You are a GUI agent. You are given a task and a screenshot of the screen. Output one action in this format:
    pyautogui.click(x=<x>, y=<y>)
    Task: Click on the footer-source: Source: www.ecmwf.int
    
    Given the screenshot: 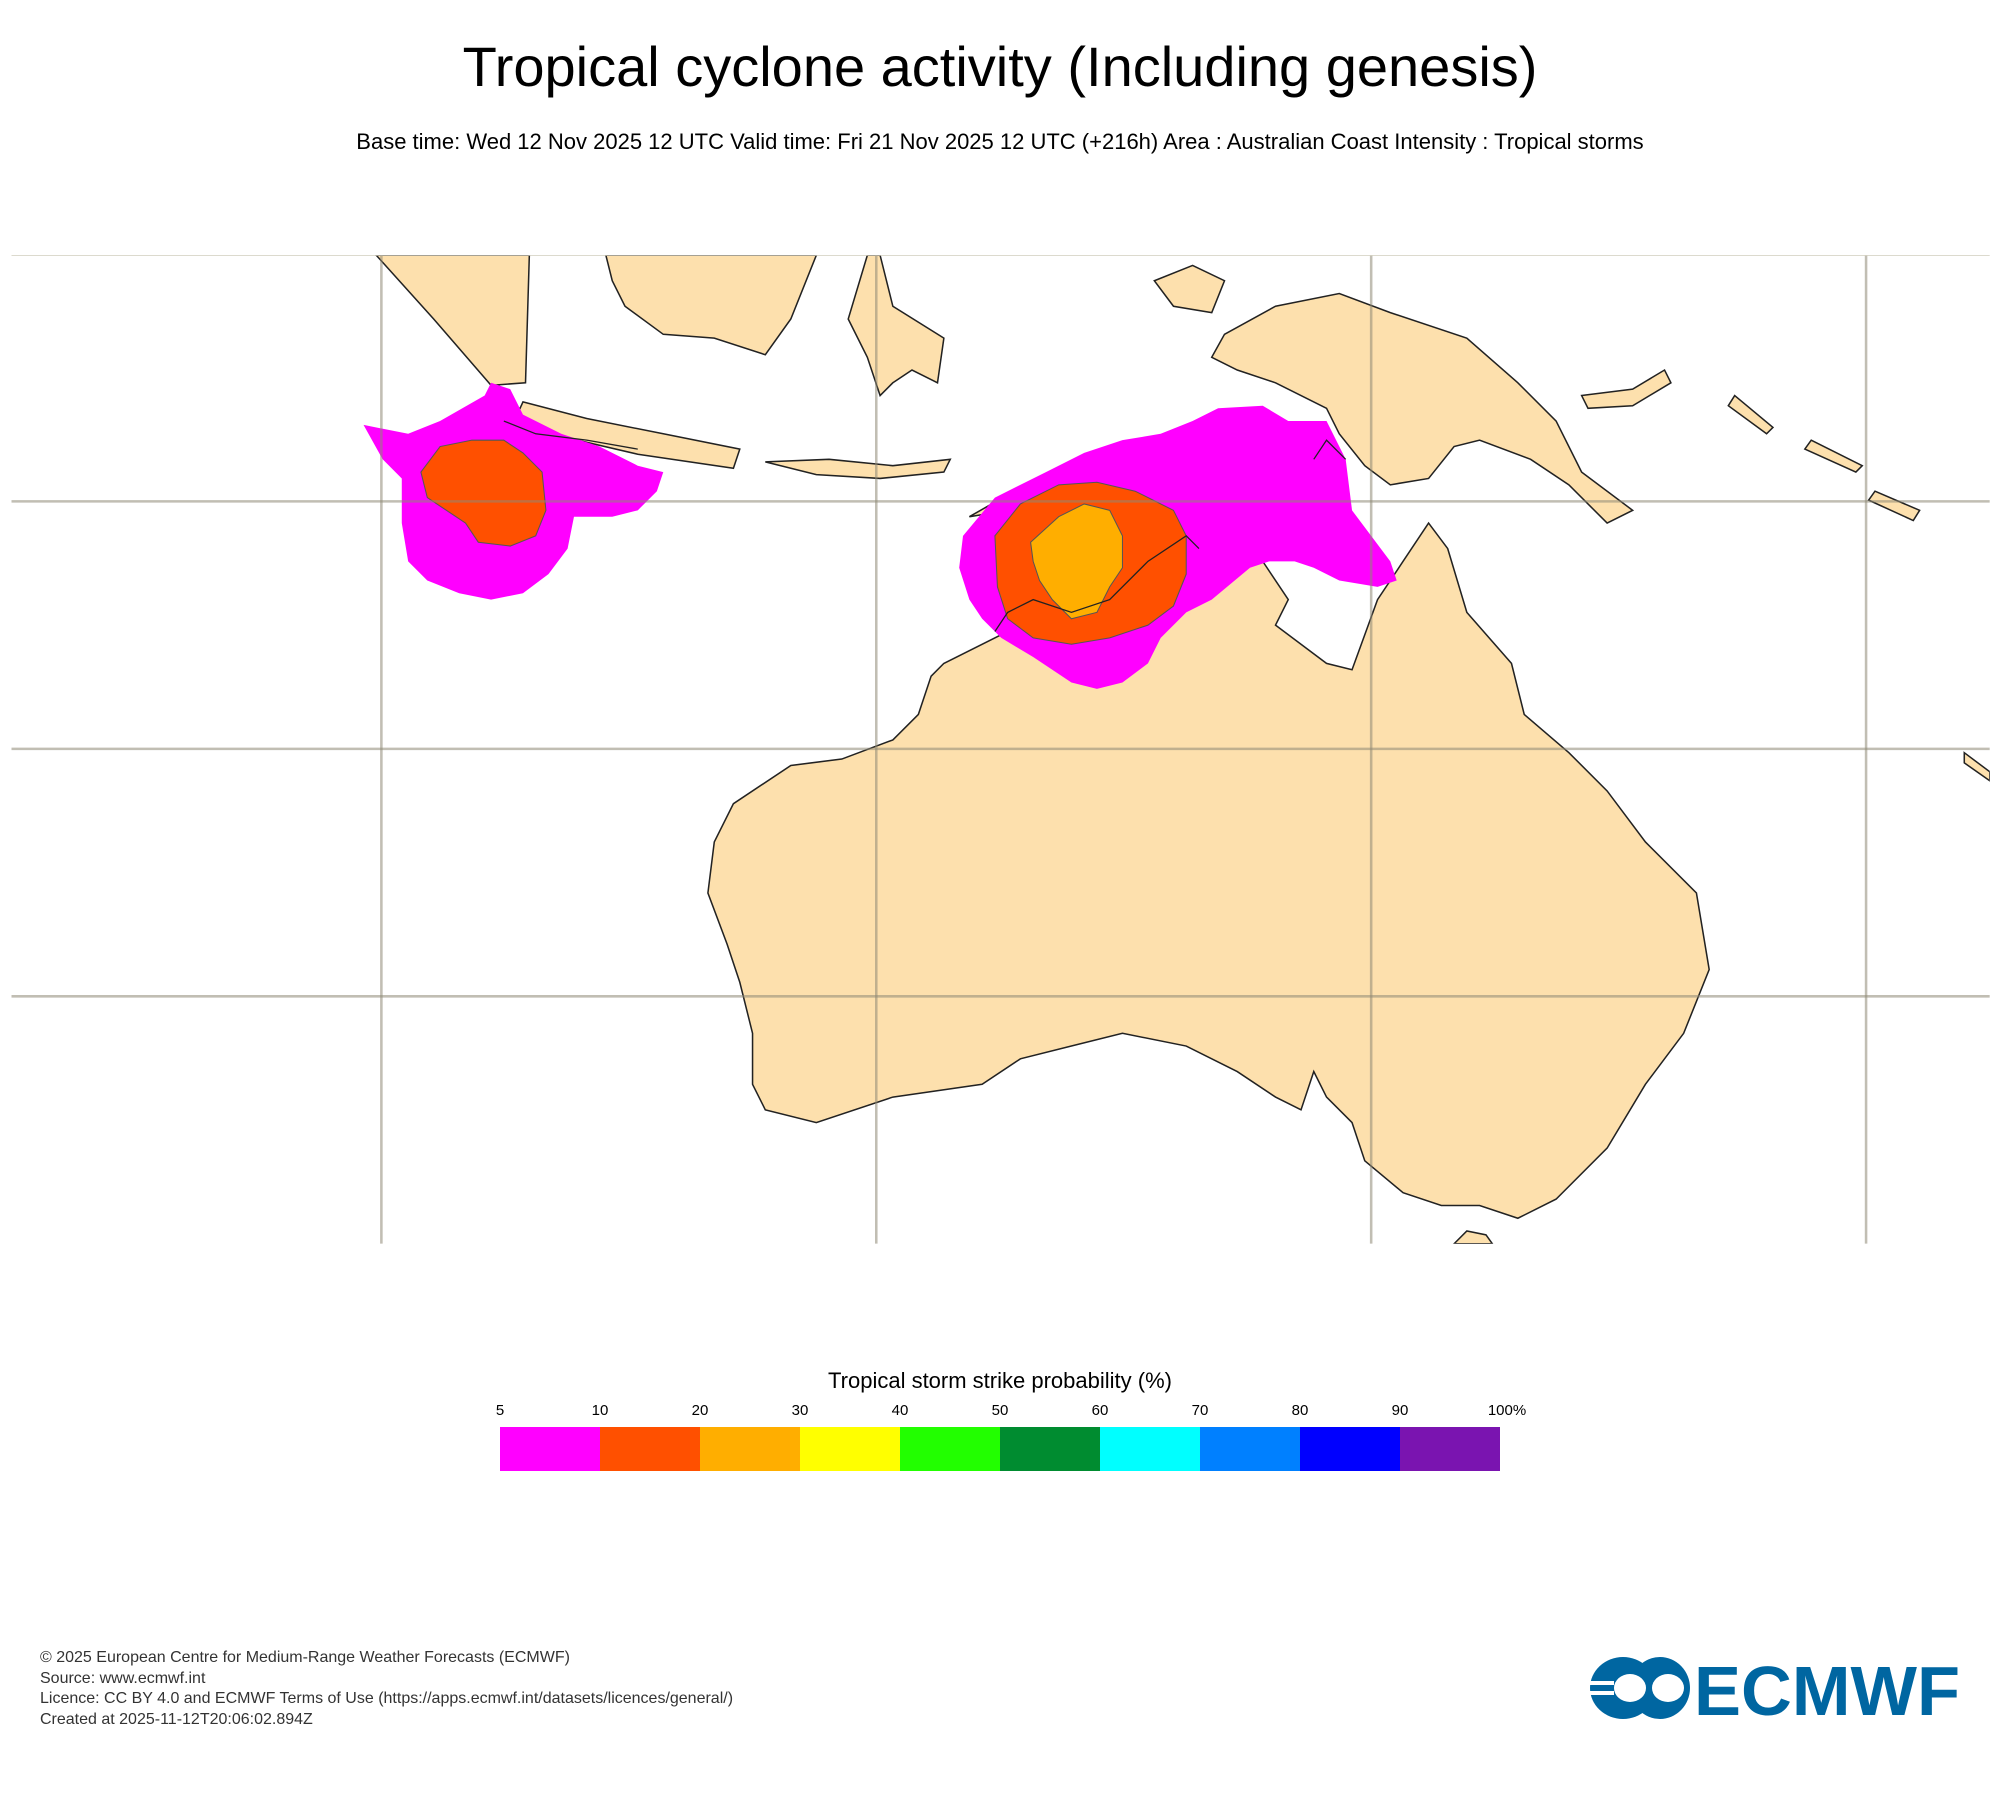 What is the action you would take?
    pyautogui.click(x=123, y=1678)
    